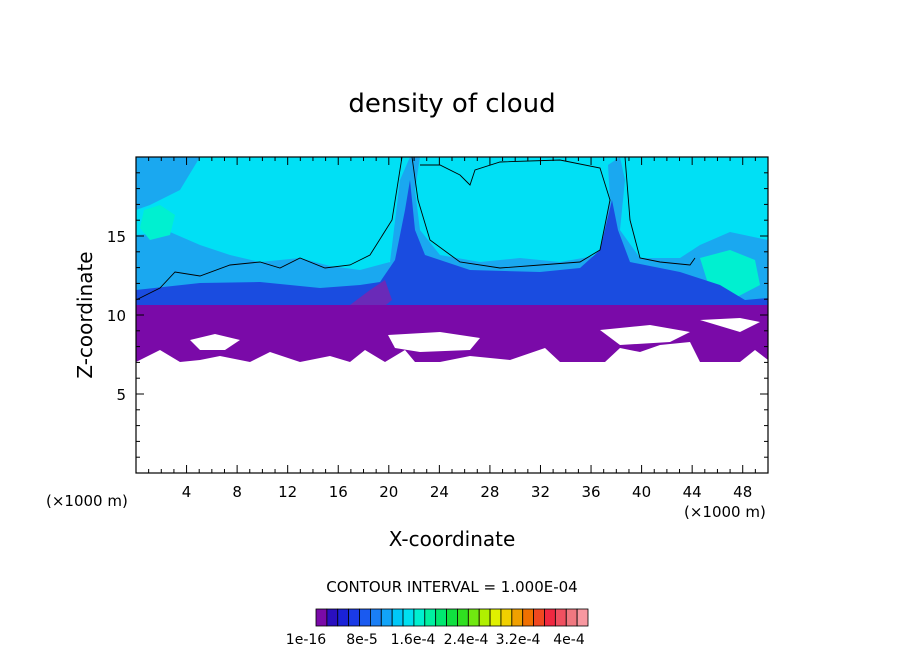 This screenshot has width=904, height=654. I want to click on y-unit-label: (×1000 m), so click(87, 501).